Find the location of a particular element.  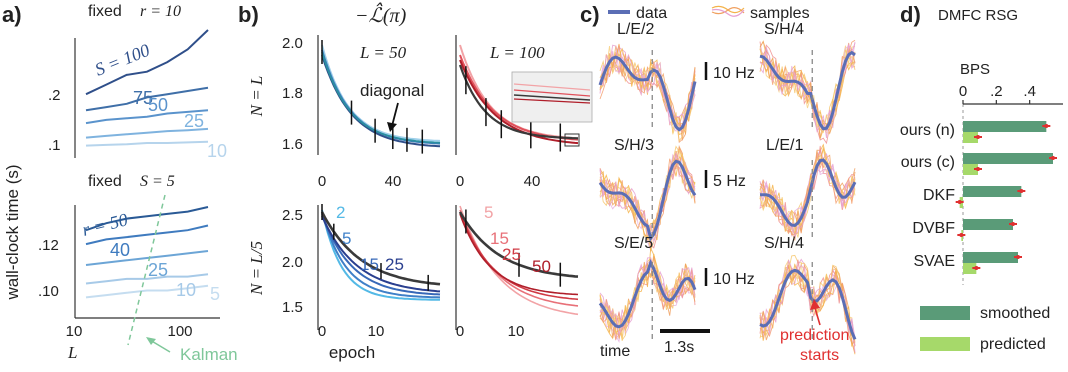

panel-b-bottom-left-curves is located at coordinates (380, 252).